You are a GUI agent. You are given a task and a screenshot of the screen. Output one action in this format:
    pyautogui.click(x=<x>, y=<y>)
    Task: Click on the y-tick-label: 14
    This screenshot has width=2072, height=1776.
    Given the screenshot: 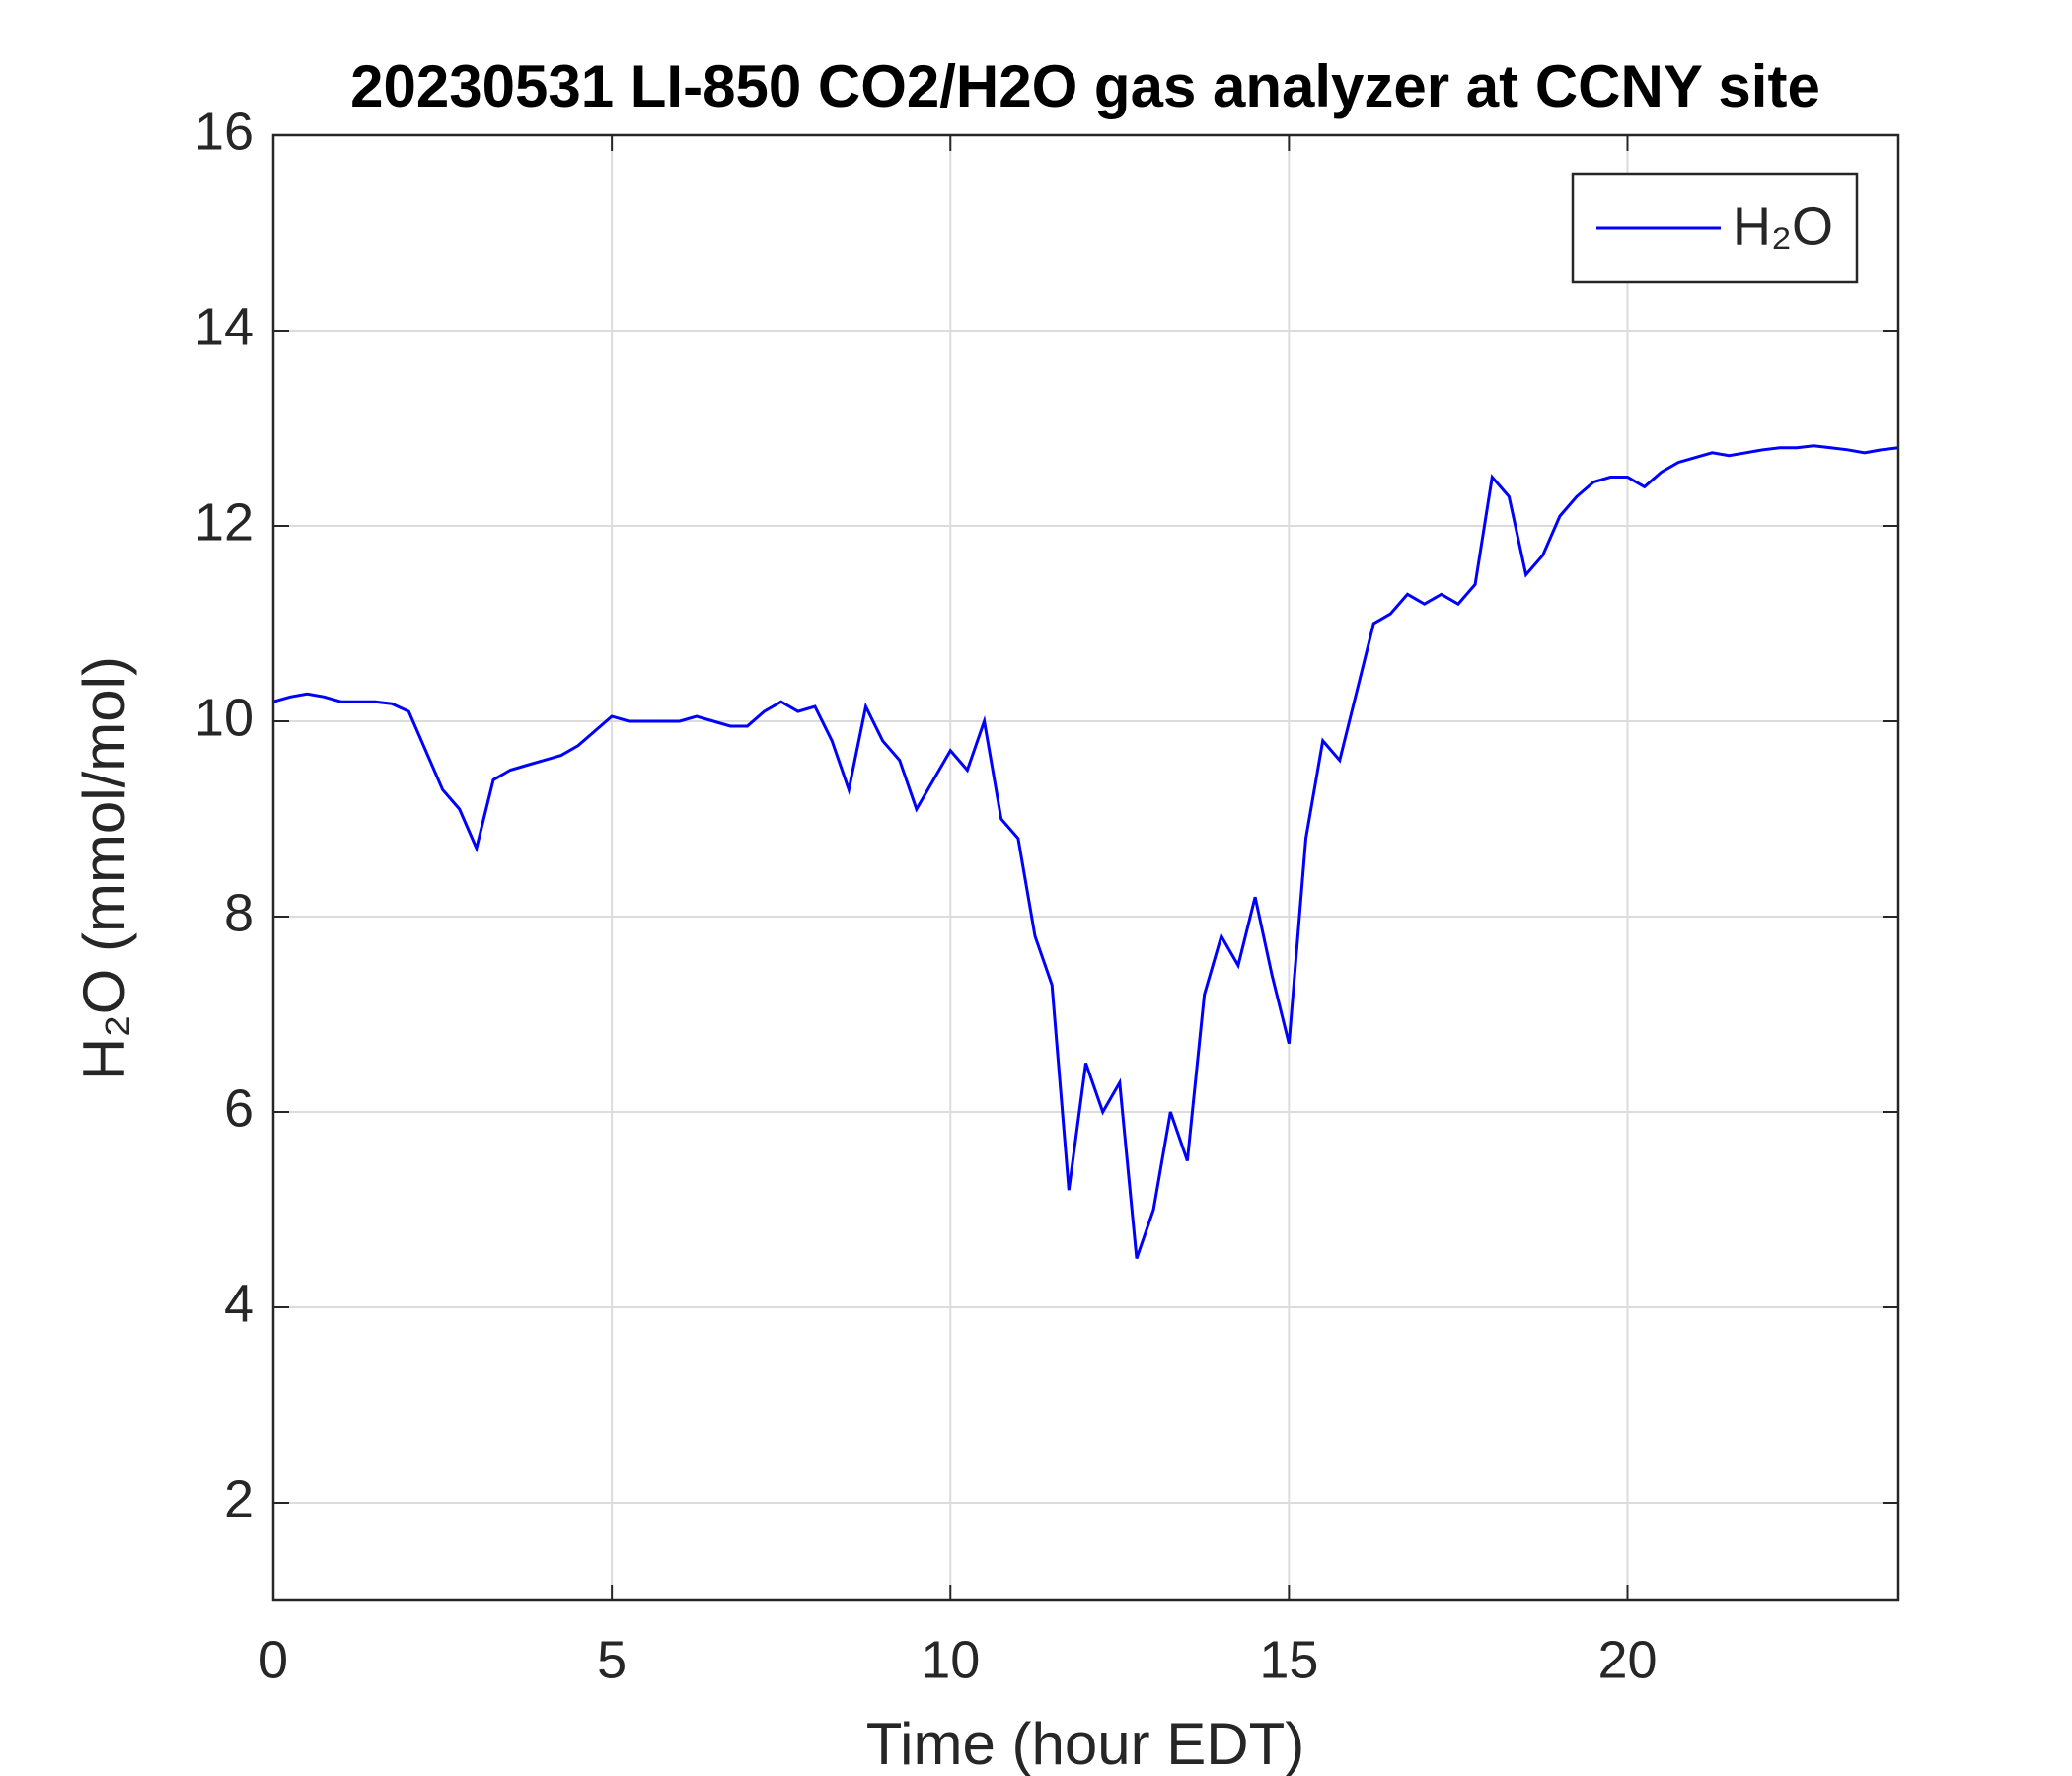 What is the action you would take?
    pyautogui.click(x=224, y=327)
    